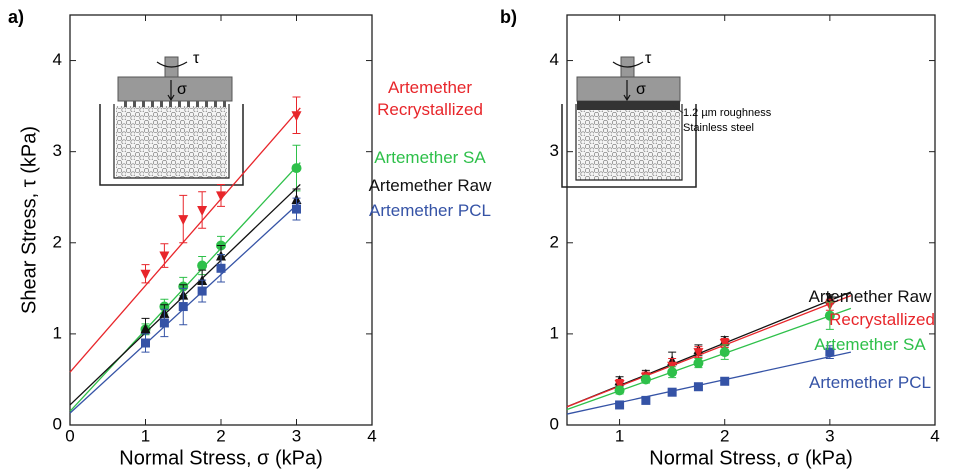 This screenshot has height=471, width=968. Describe the element at coordinates (718, 128) in the screenshot. I see `inset-label: Stainless steel` at that location.